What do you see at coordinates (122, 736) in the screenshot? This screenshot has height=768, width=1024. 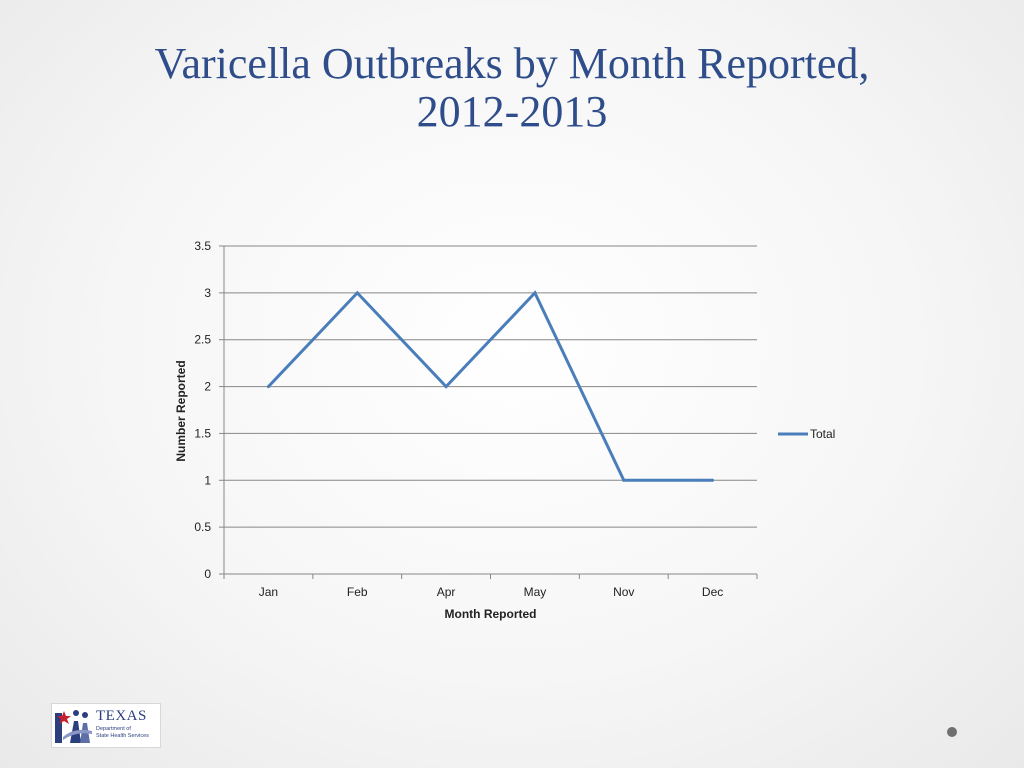 I see `logo-subtitle-line2: State Health Services` at bounding box center [122, 736].